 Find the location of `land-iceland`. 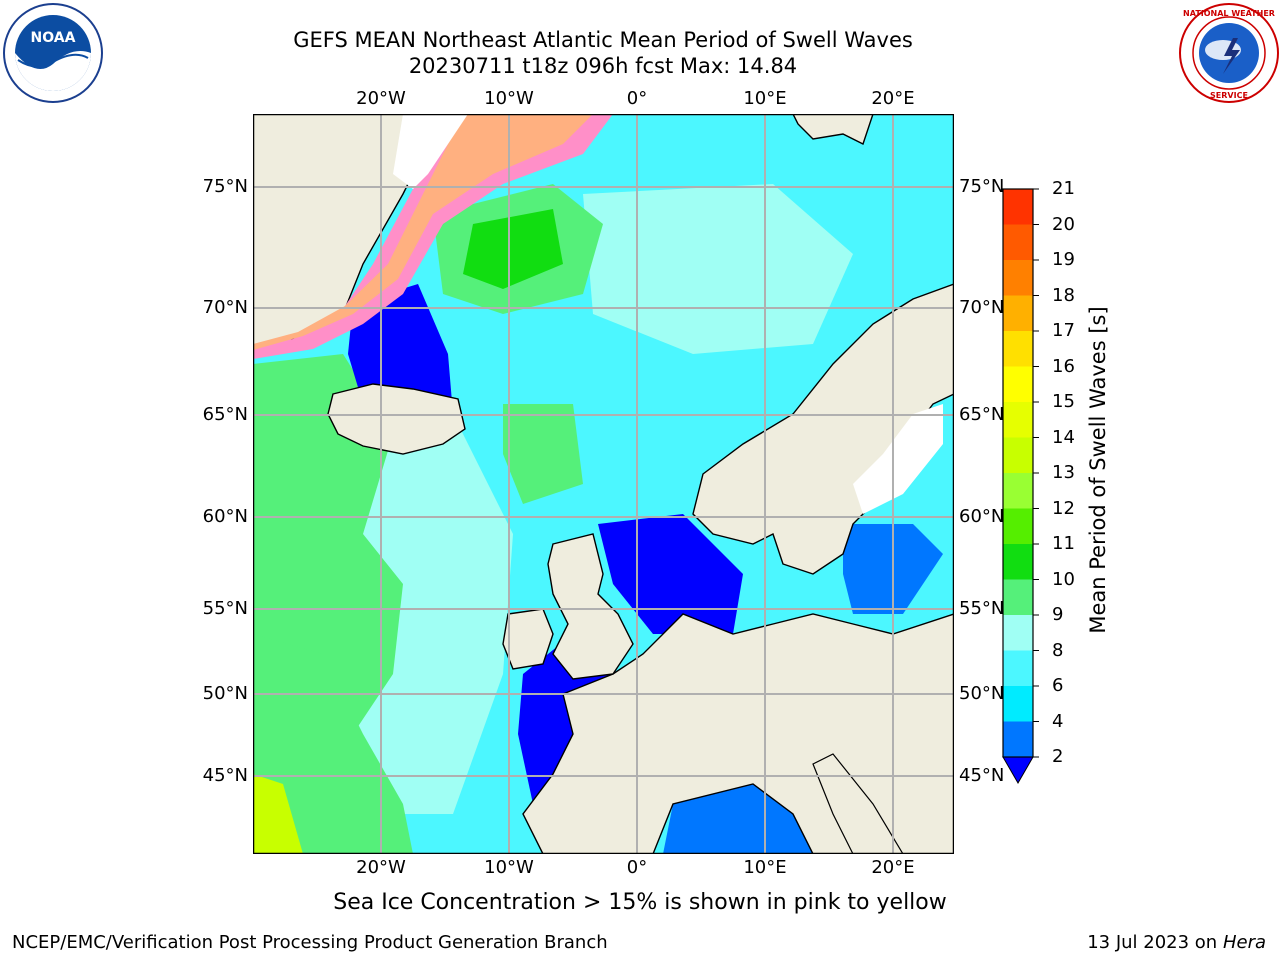

land-iceland is located at coordinates (396, 419).